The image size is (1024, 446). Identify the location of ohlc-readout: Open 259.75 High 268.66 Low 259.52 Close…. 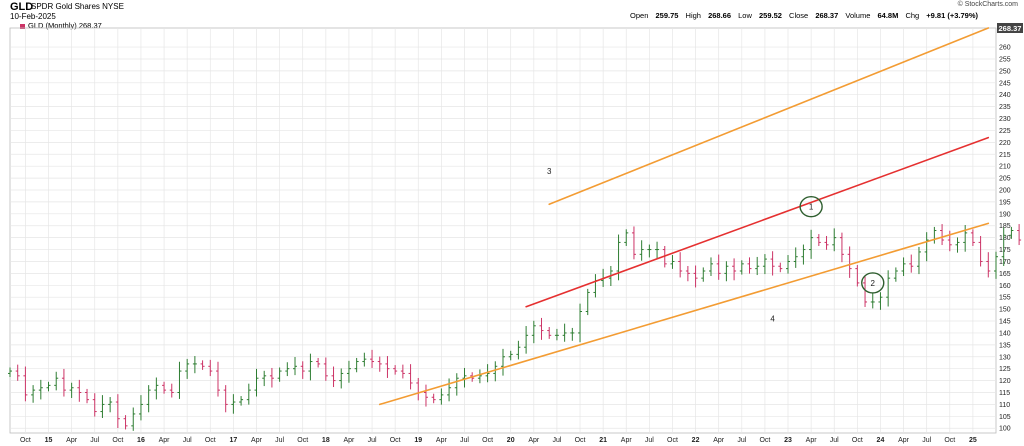
(804, 15).